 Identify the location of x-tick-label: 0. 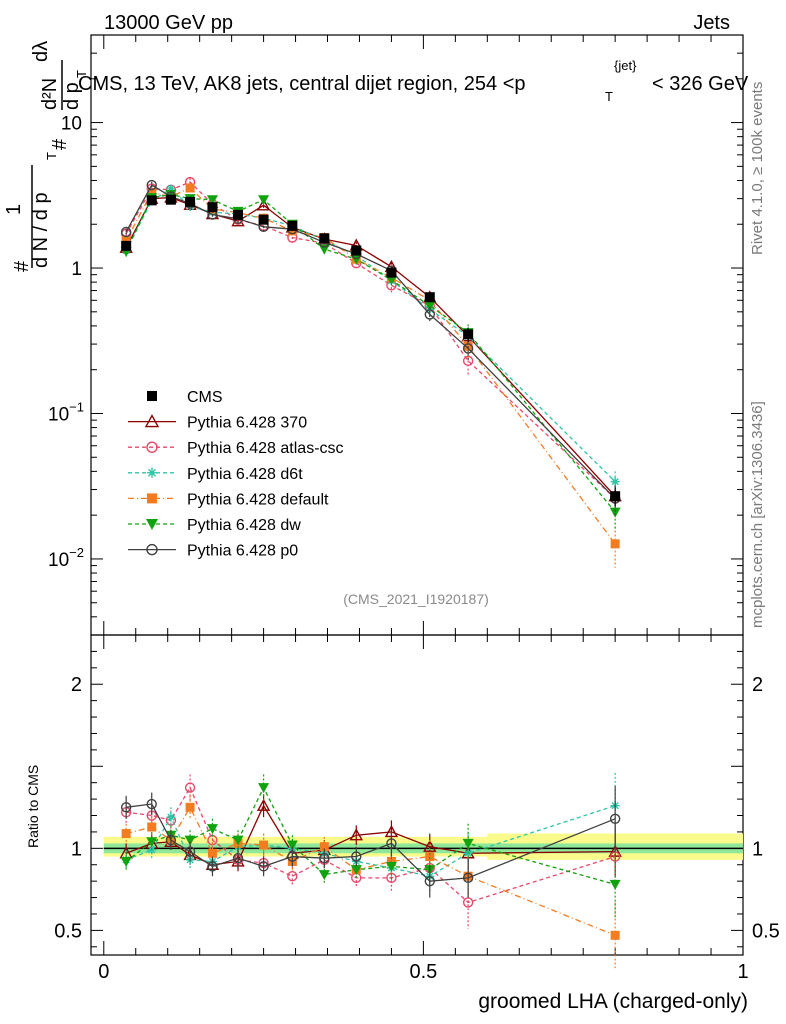
(103, 972).